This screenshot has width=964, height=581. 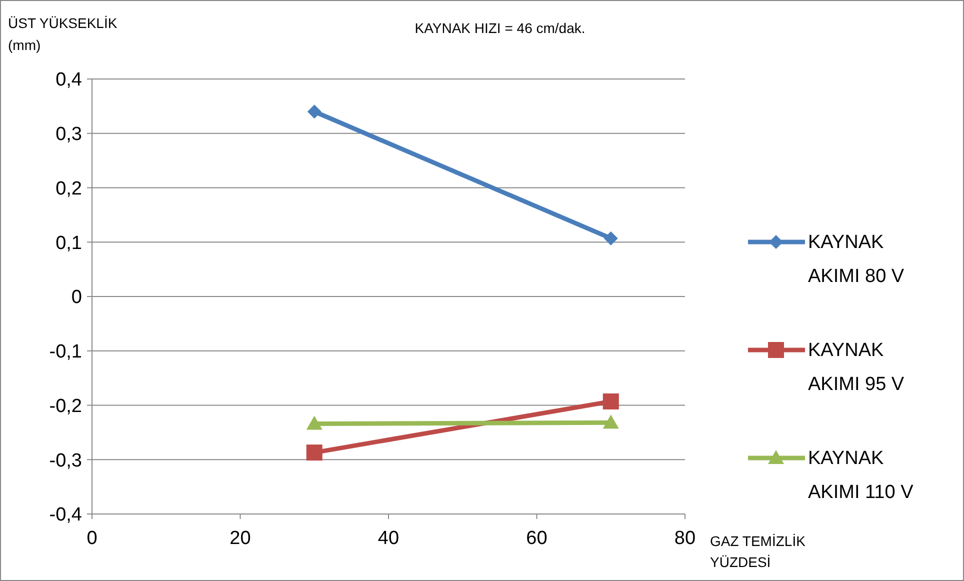 What do you see at coordinates (500, 28) in the screenshot?
I see `chart-title: KAYNAK HIZI = 46 cm/dak.` at bounding box center [500, 28].